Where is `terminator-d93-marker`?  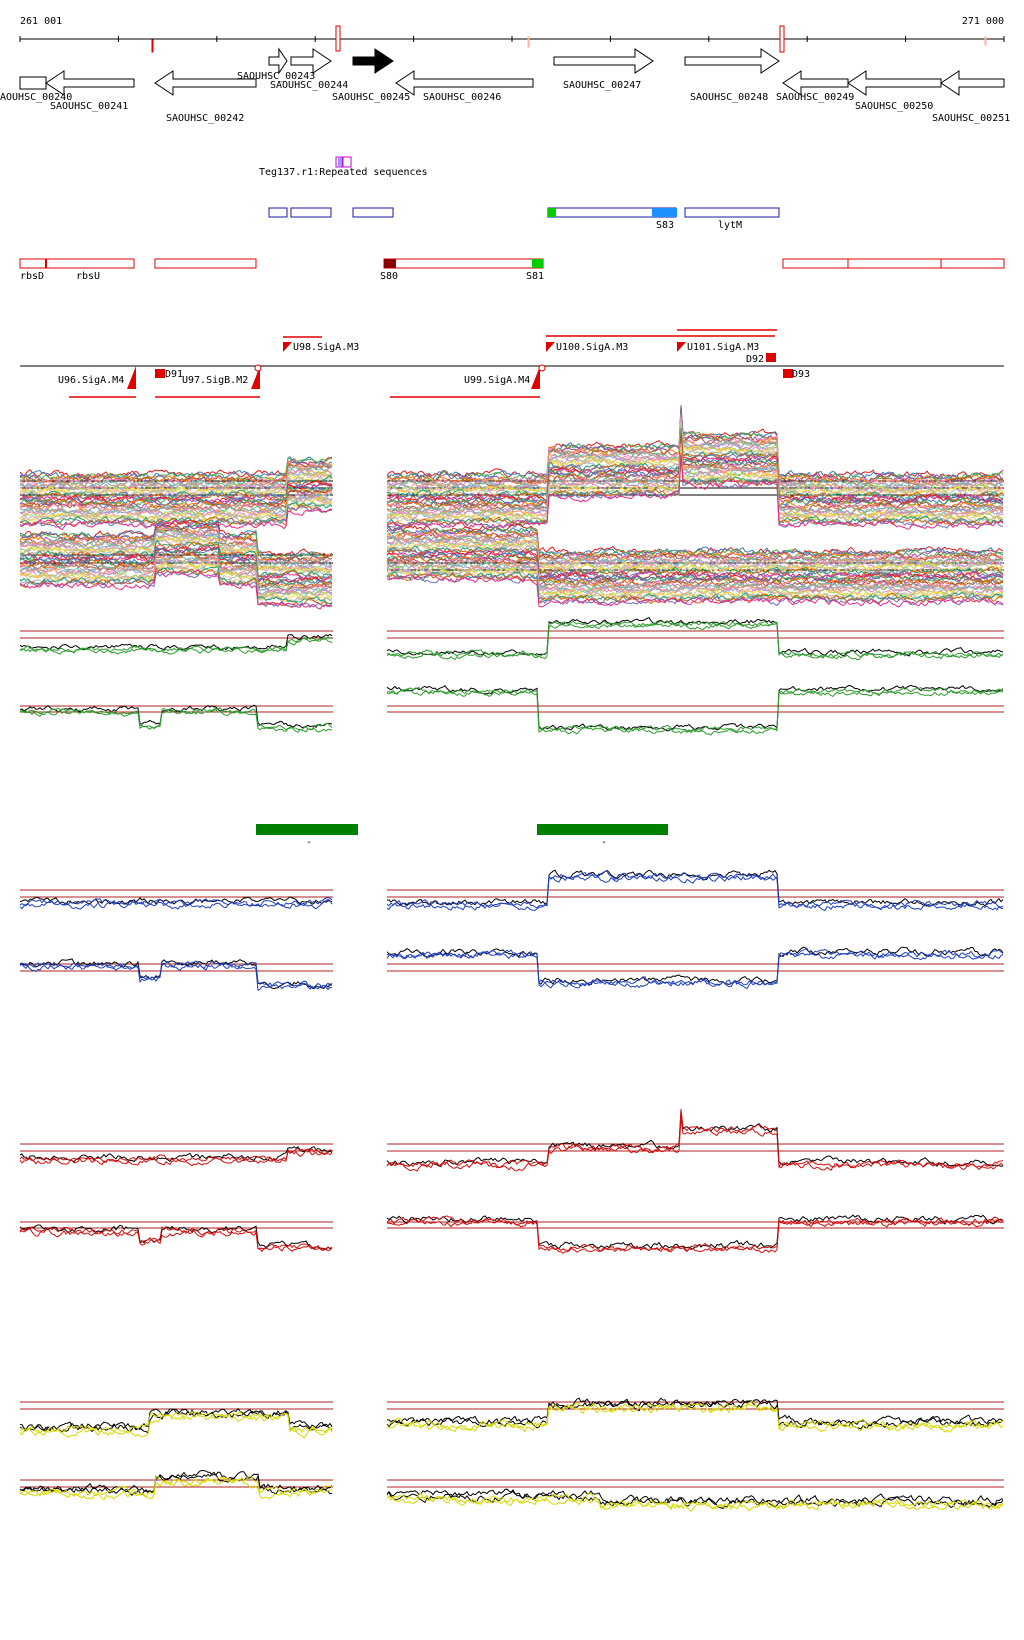
terminator-d93-marker is located at coordinates (788, 373).